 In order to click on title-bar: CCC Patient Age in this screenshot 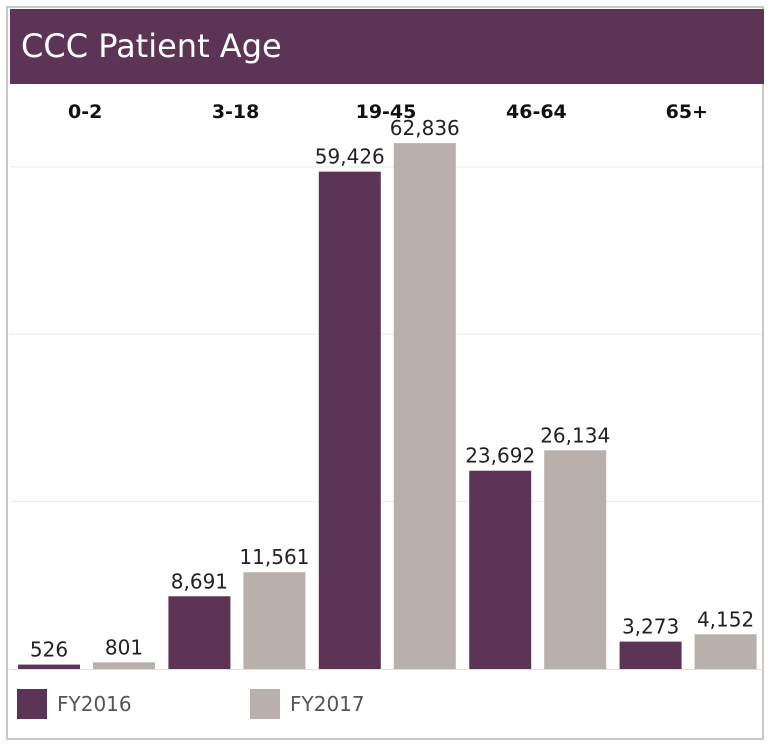, I will do `click(387, 46)`.